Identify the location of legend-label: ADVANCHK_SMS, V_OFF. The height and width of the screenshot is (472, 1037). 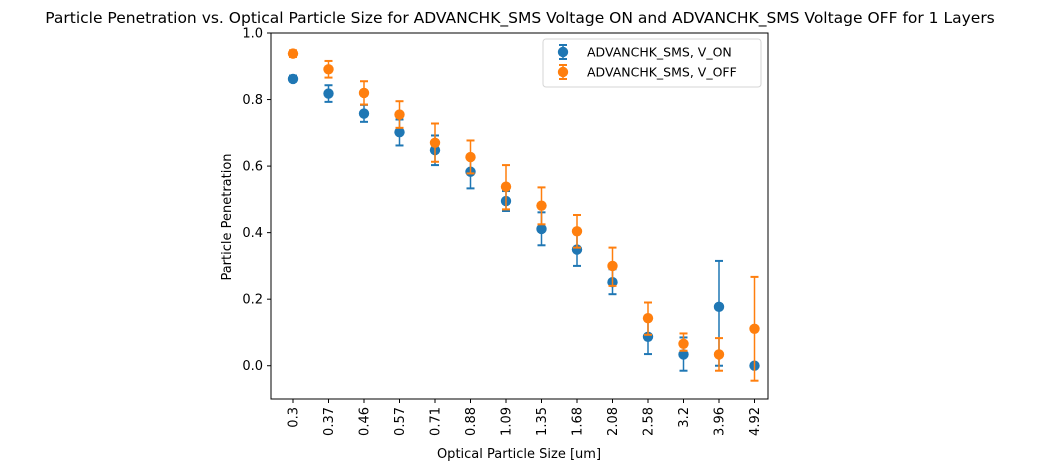
(662, 72).